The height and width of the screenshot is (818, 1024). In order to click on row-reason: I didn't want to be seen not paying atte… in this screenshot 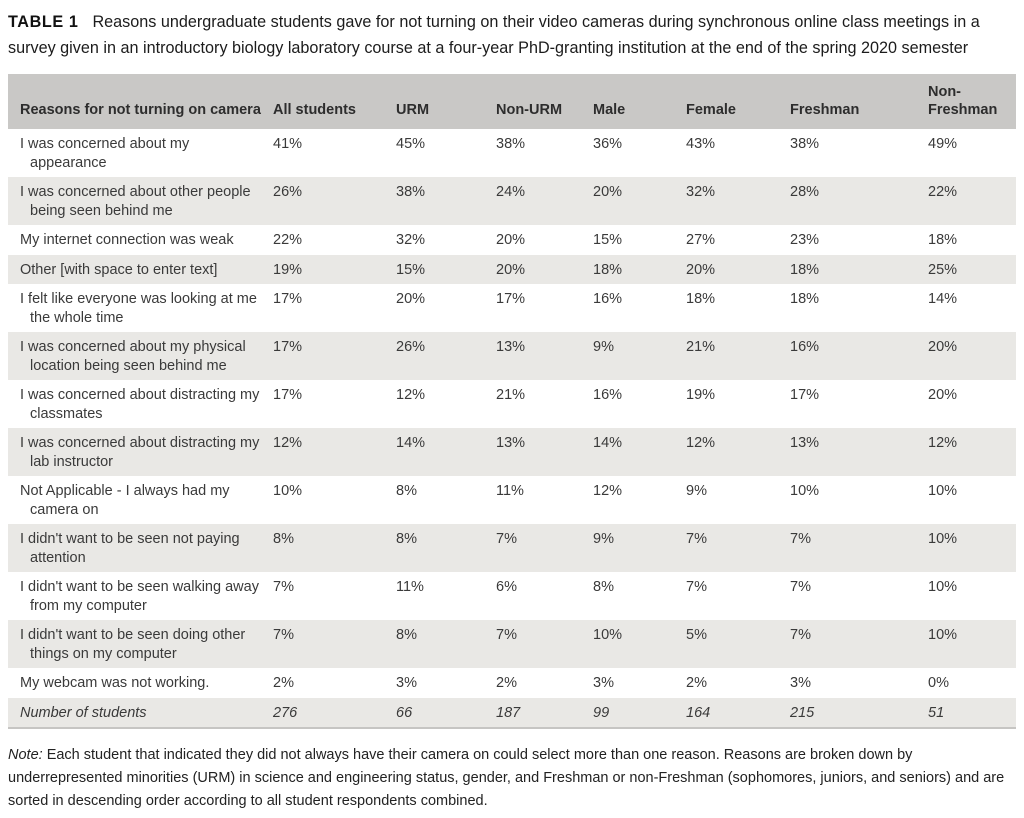, I will do `click(130, 548)`.